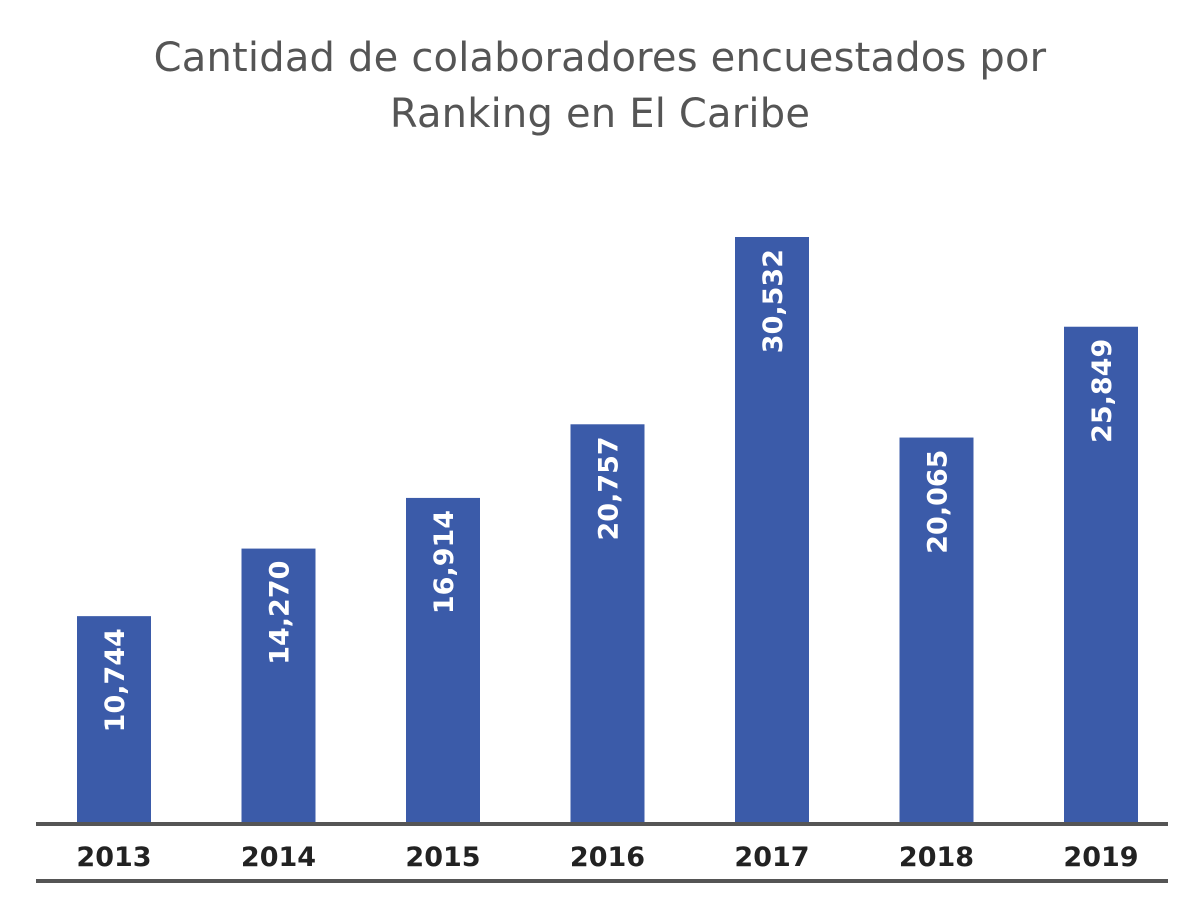 The width and height of the screenshot is (1200, 900). I want to click on category-label-2018: 2018, so click(936, 857).